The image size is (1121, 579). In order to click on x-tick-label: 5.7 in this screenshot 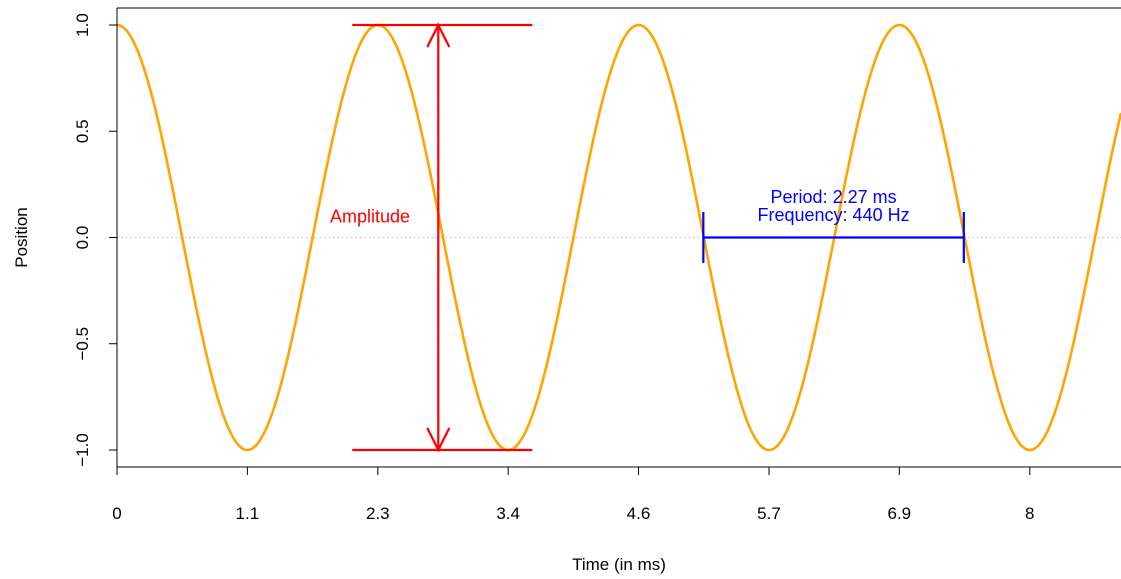, I will do `click(769, 513)`.